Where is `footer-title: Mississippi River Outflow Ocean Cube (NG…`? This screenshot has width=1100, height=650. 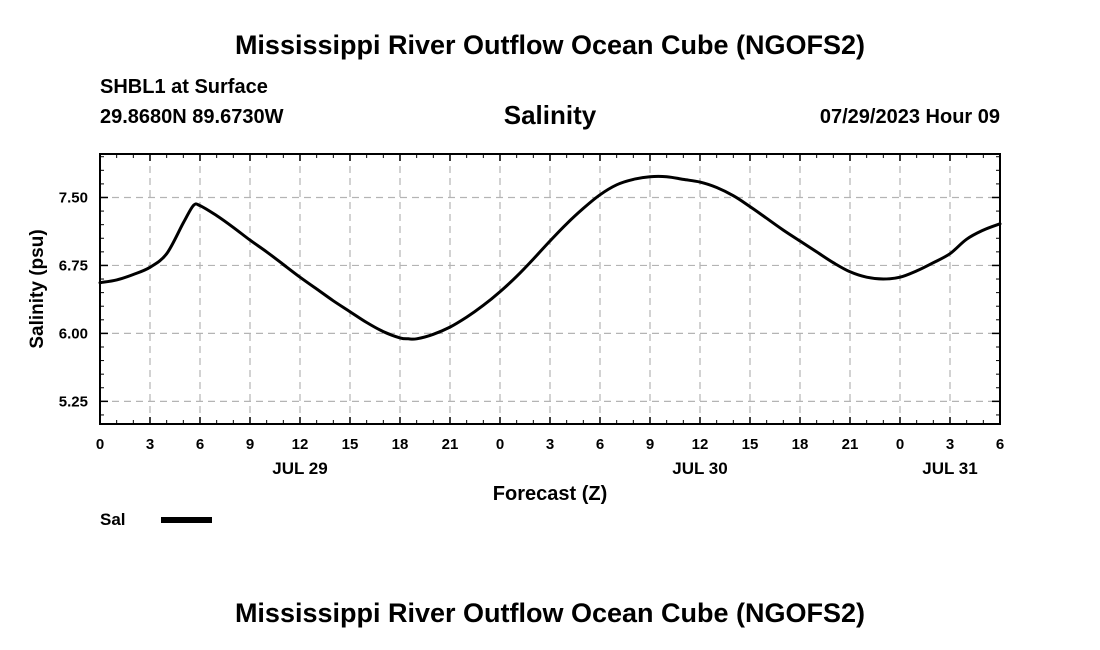 footer-title: Mississippi River Outflow Ocean Cube (NG… is located at coordinates (550, 613).